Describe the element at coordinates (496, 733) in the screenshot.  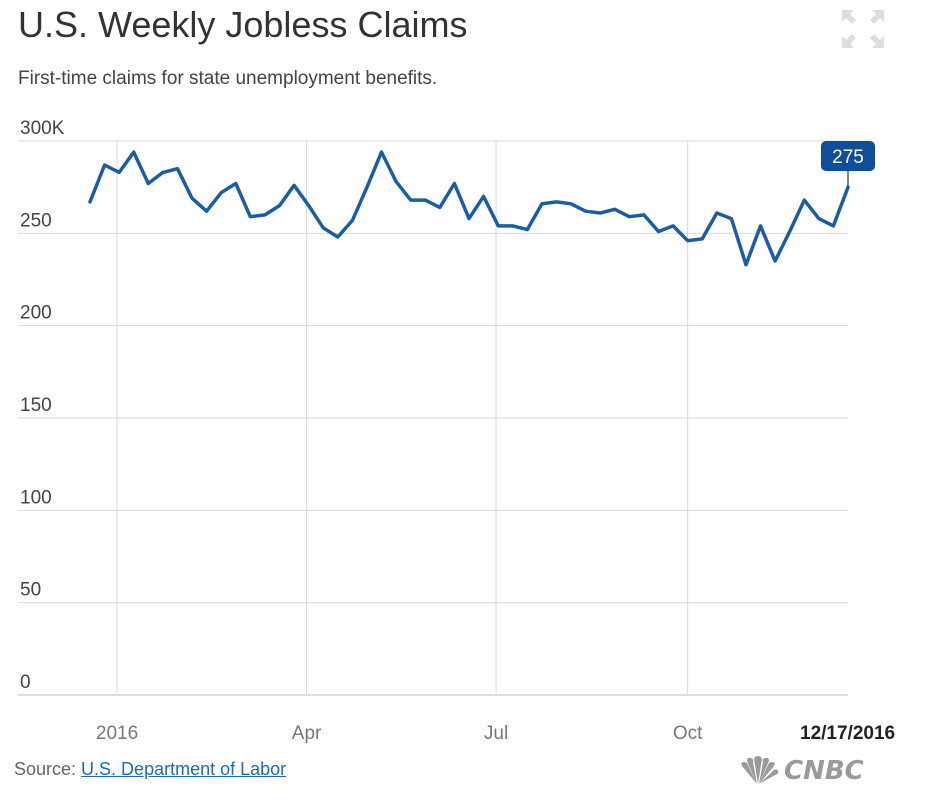
I see `x-tick-label: Jul` at that location.